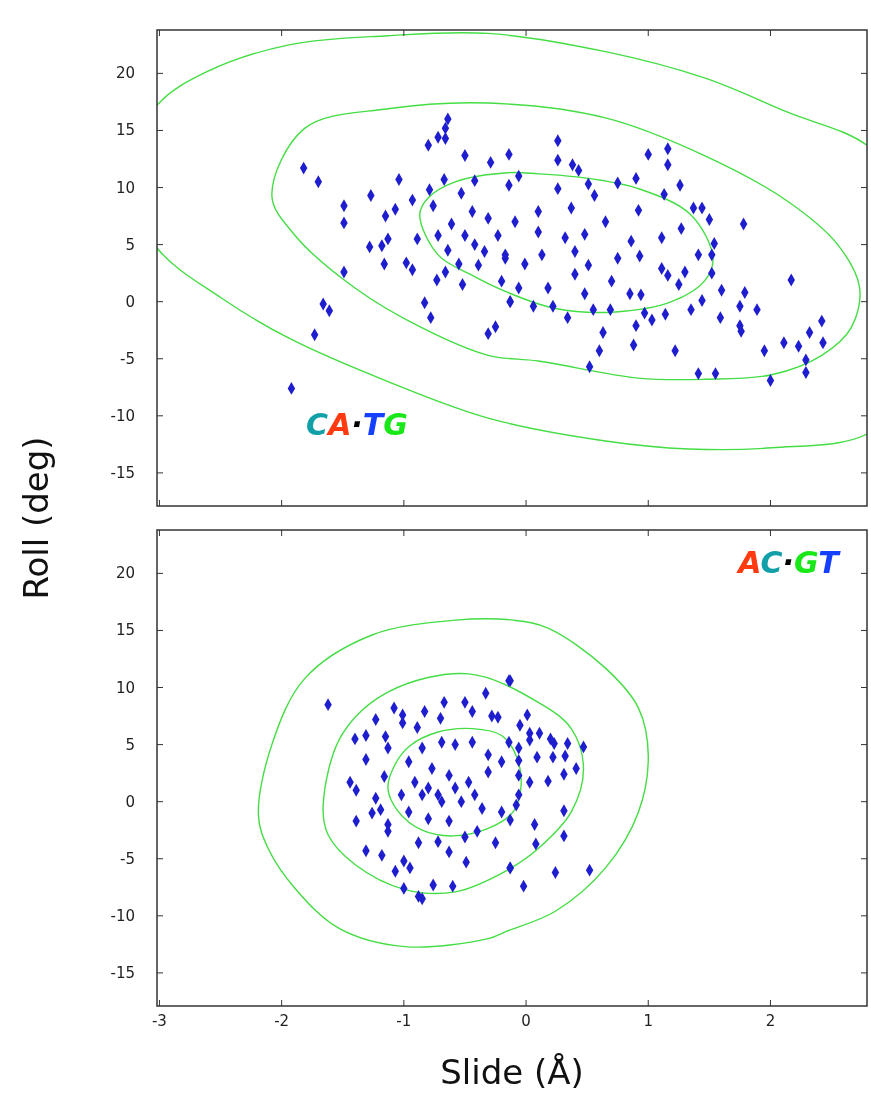  Describe the element at coordinates (770, 1021) in the screenshot. I see `x-tick-label: 2` at that location.